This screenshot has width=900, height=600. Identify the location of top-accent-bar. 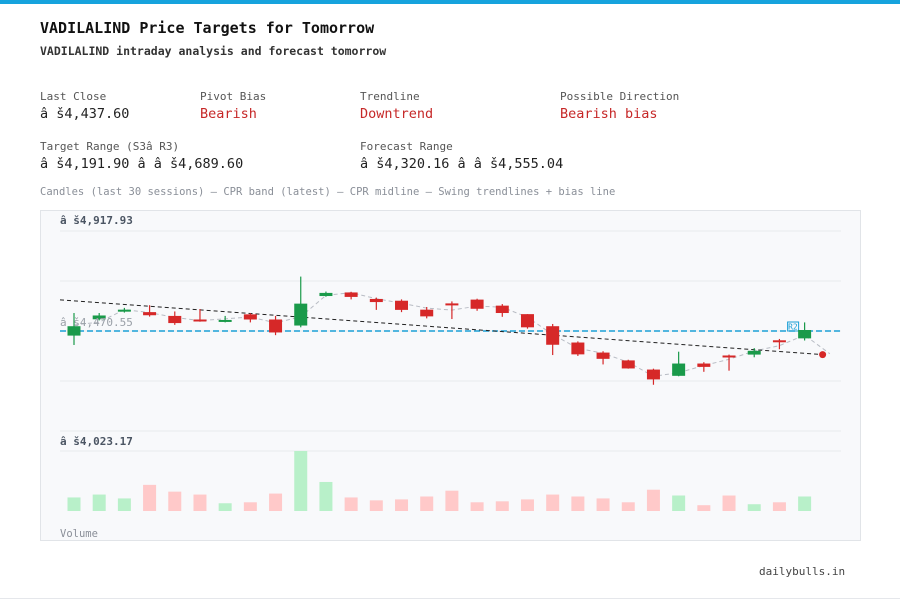
(450, 2).